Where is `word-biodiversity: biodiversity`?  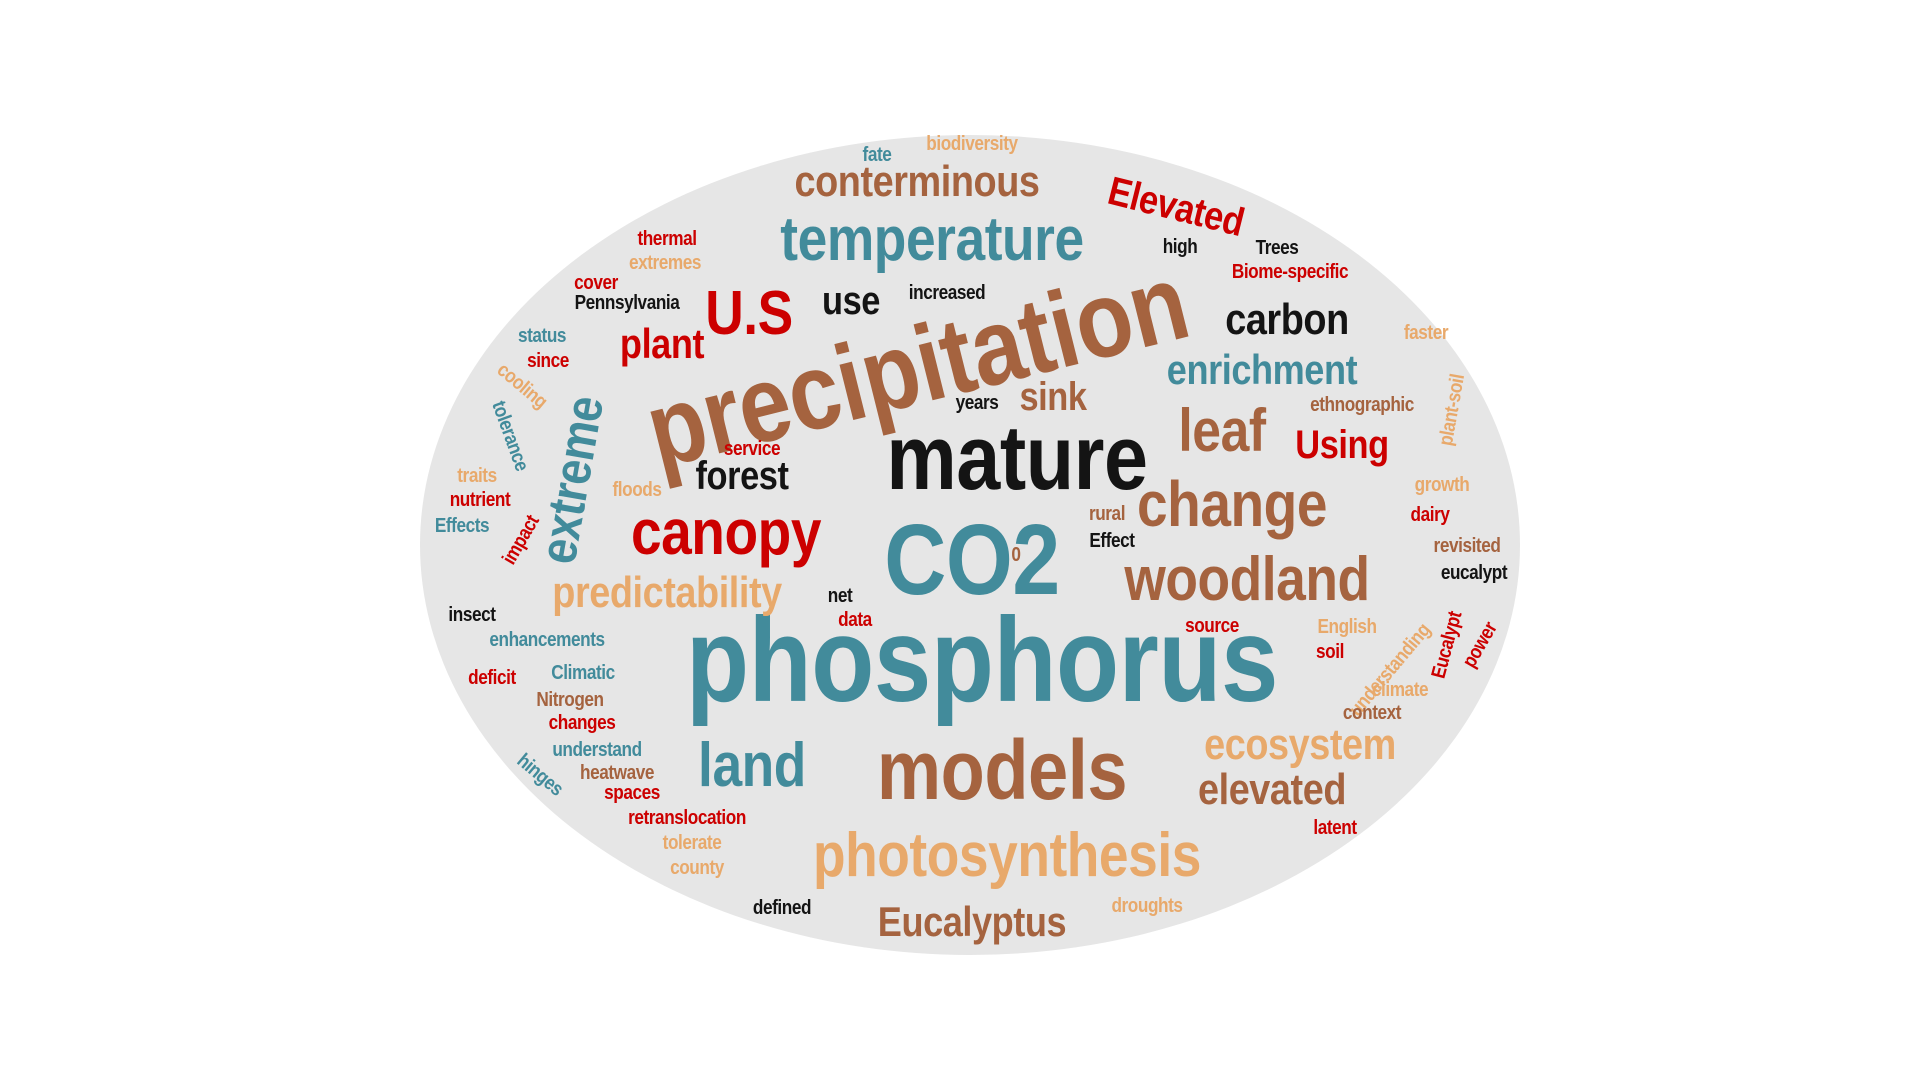
word-biodiversity: biodiversity is located at coordinates (972, 144).